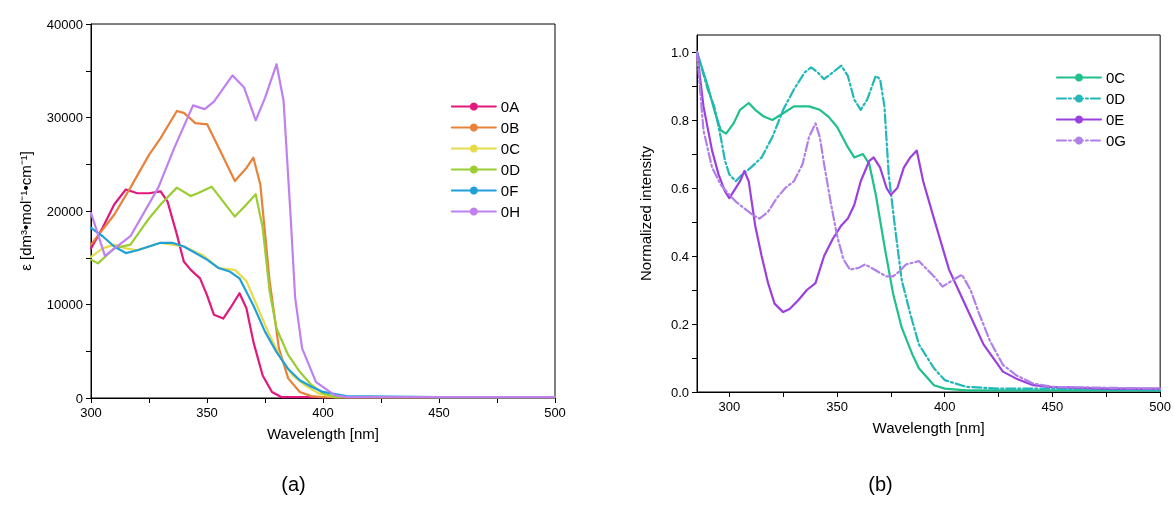 This screenshot has height=506, width=1174. I want to click on y-tick-label: 0.0, so click(679, 392).